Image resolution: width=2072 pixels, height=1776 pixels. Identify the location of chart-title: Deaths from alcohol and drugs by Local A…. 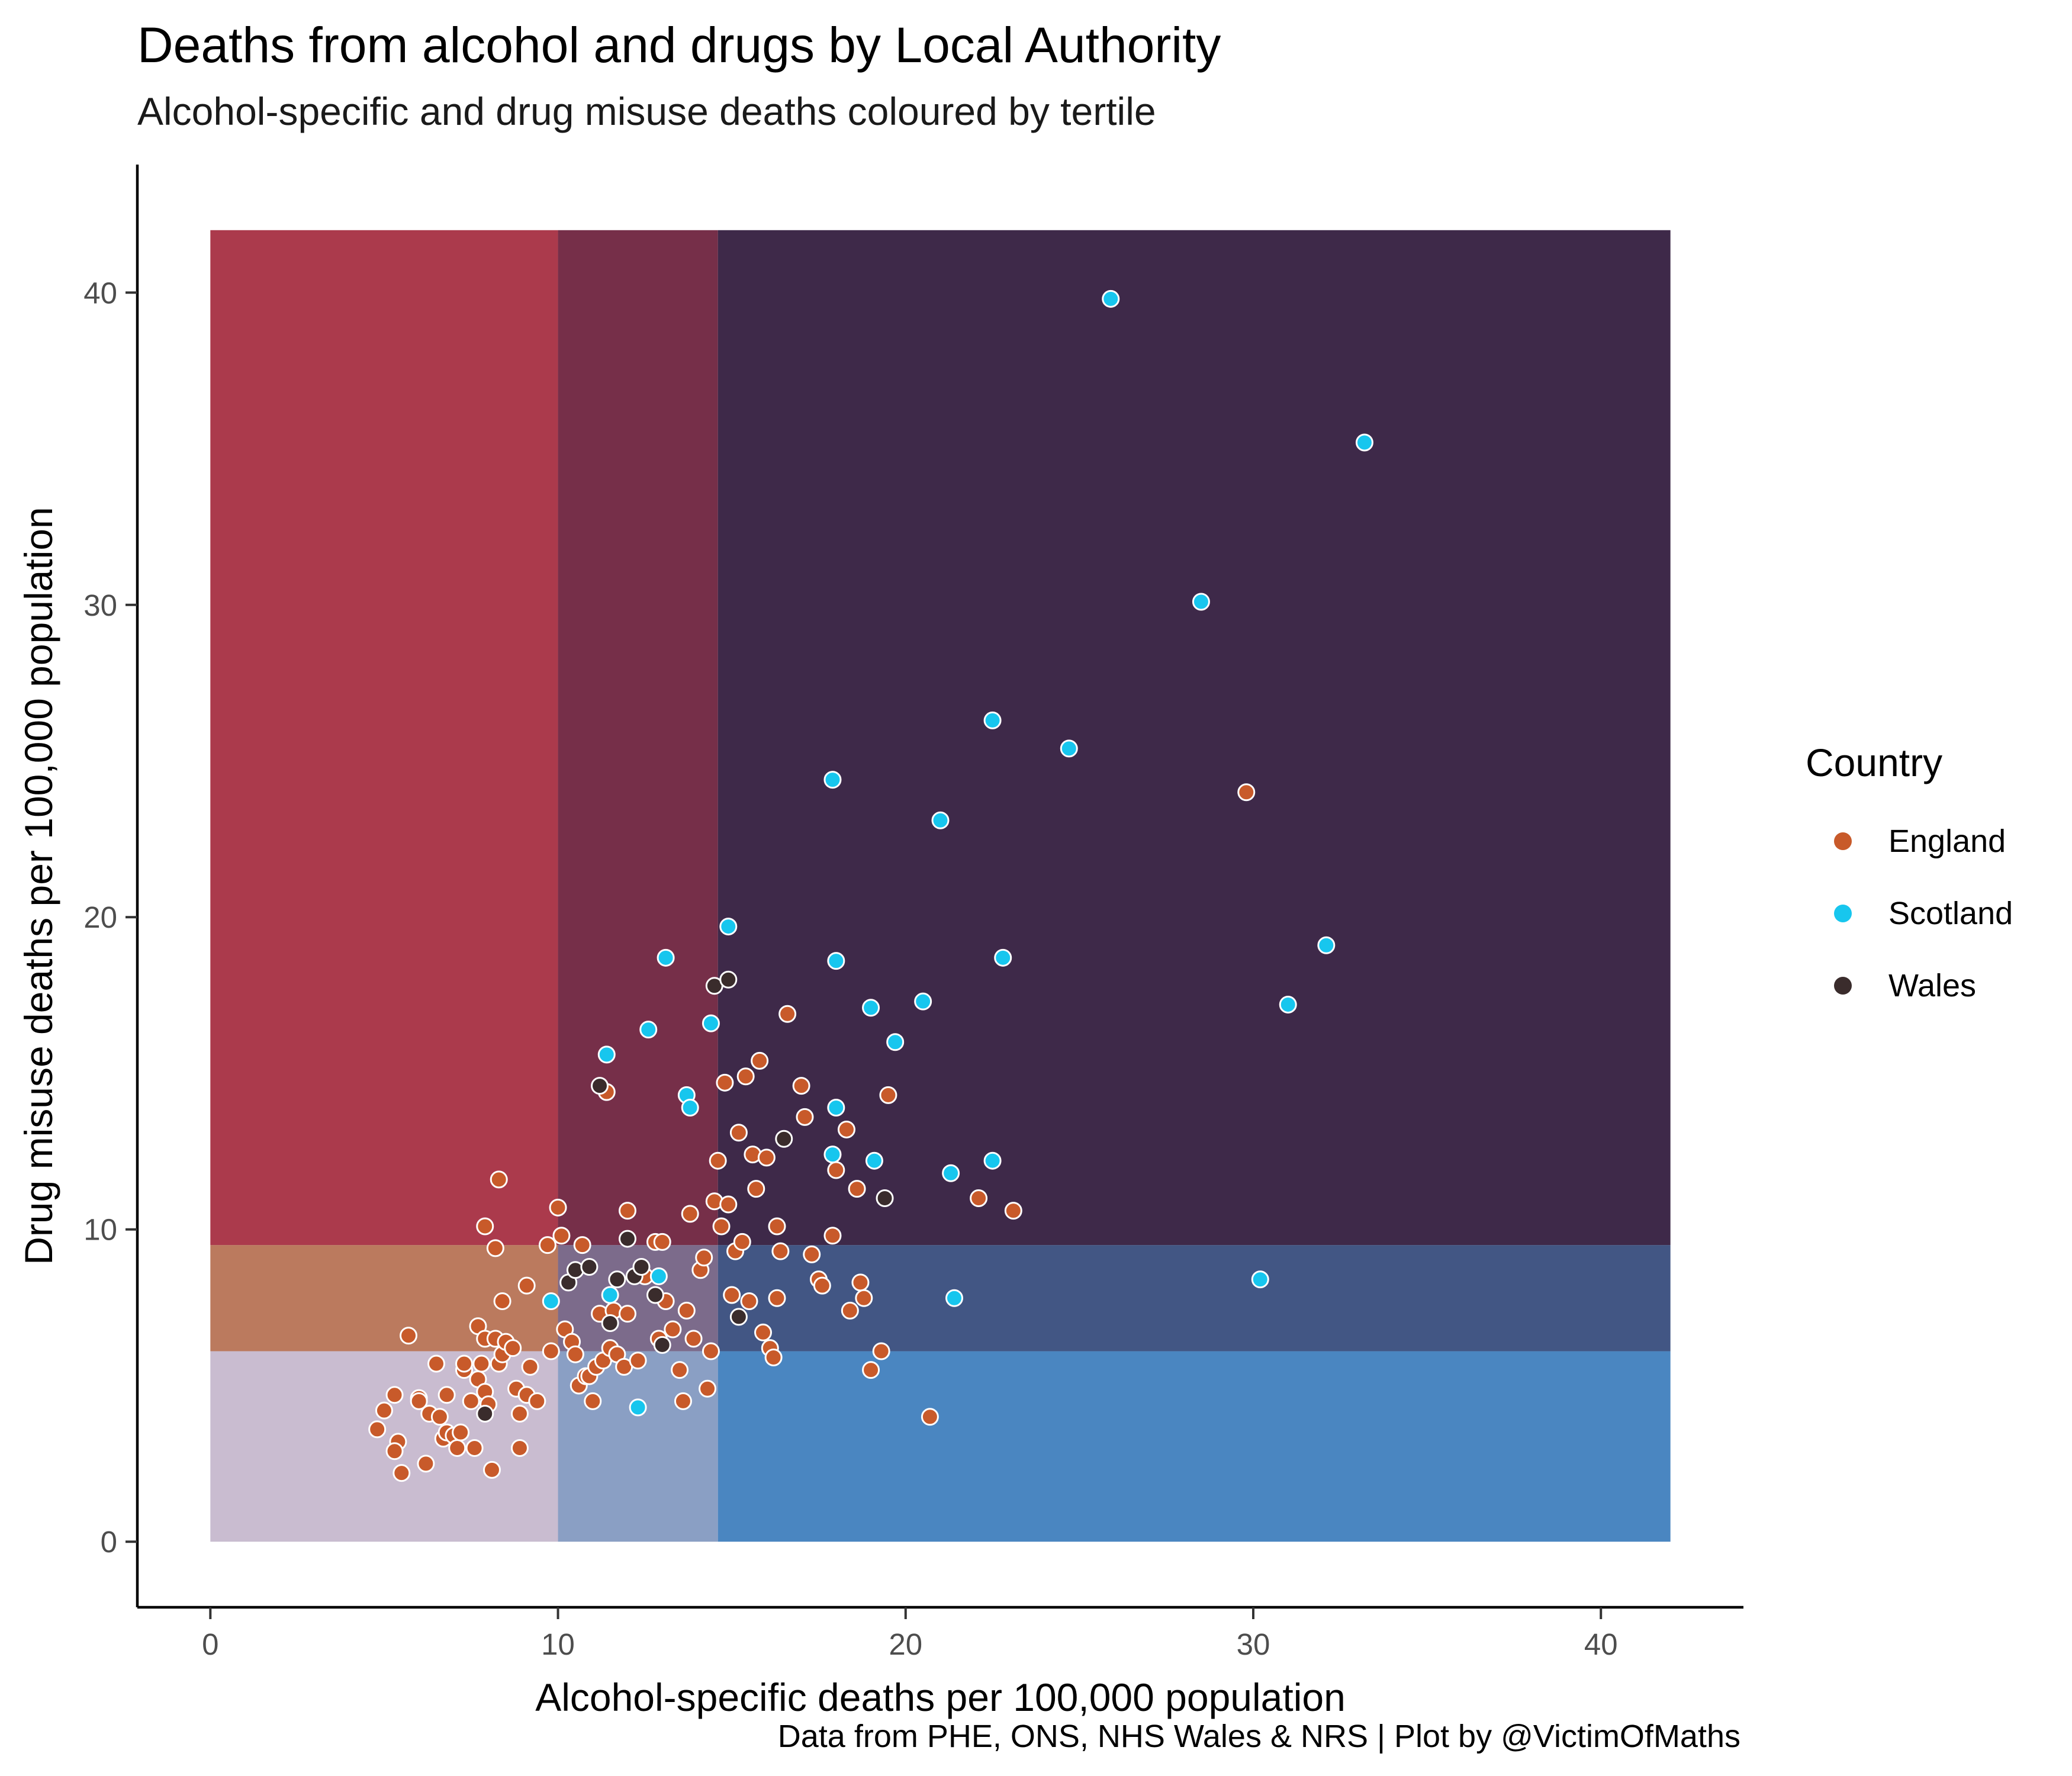
(679, 45).